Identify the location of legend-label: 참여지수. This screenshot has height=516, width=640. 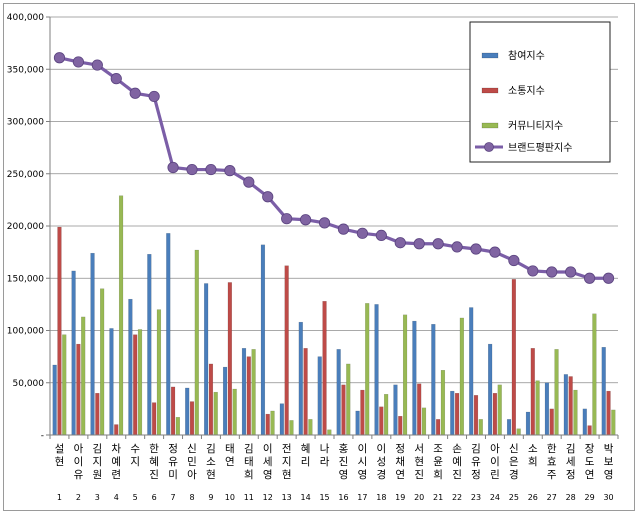
(526, 56).